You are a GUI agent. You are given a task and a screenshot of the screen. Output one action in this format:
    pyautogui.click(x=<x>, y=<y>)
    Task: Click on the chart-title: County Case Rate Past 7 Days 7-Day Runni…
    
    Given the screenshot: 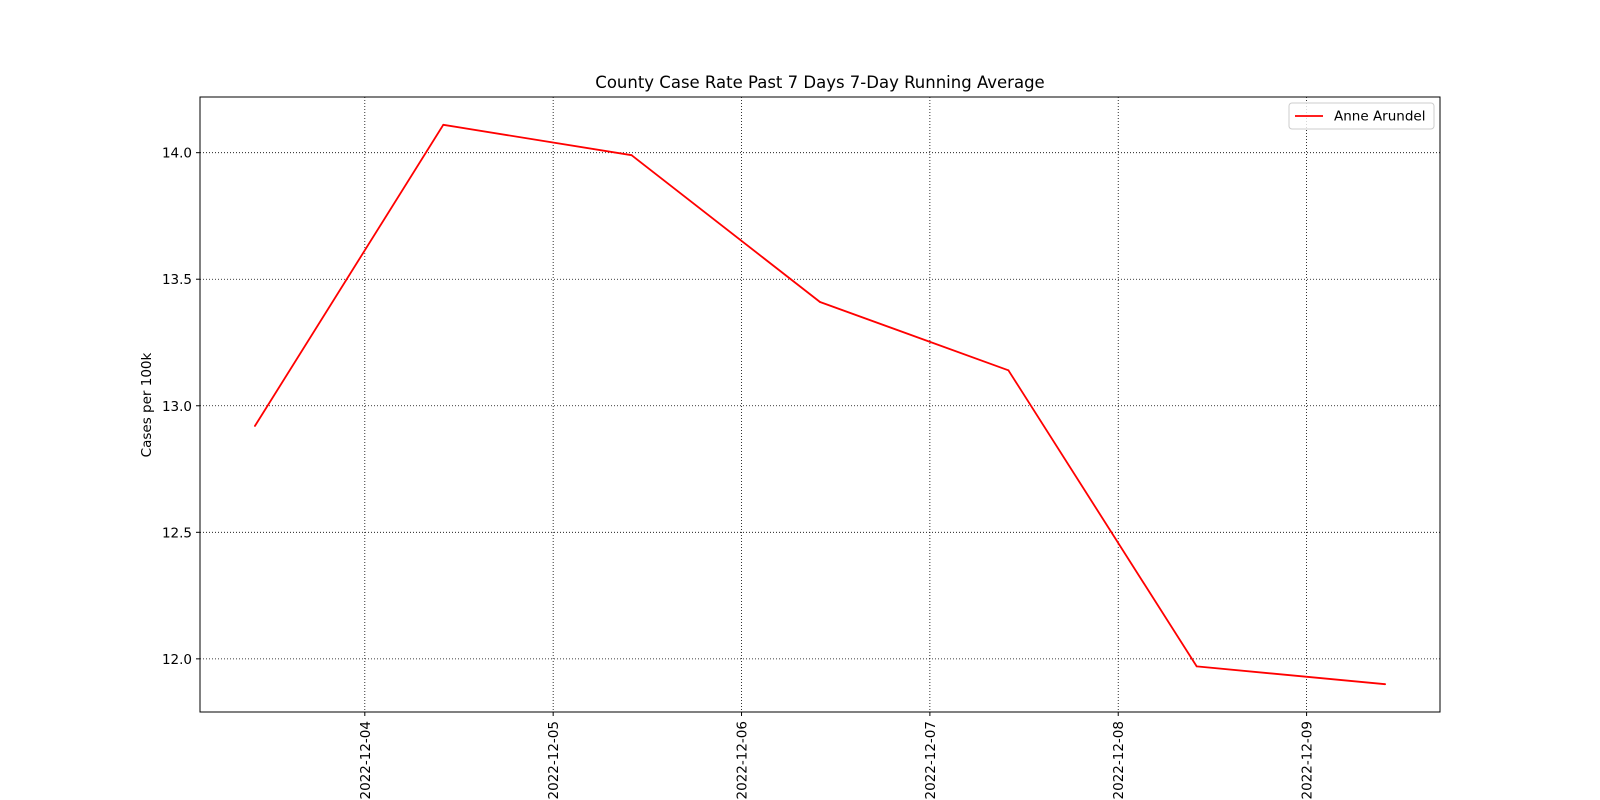 What is the action you would take?
    pyautogui.click(x=819, y=82)
    